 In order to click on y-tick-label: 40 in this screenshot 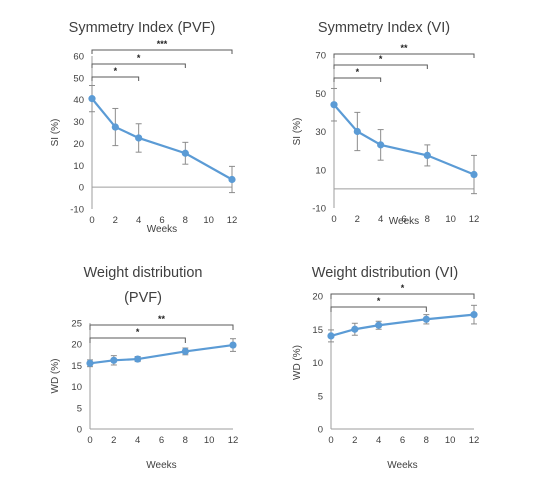, I will do `click(78, 100)`.